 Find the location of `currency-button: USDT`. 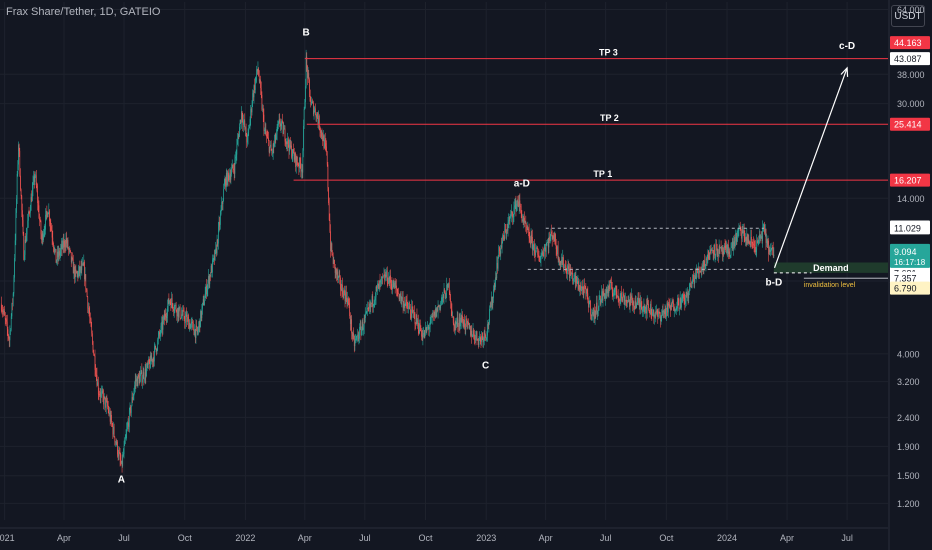

currency-button: USDT is located at coordinates (908, 16).